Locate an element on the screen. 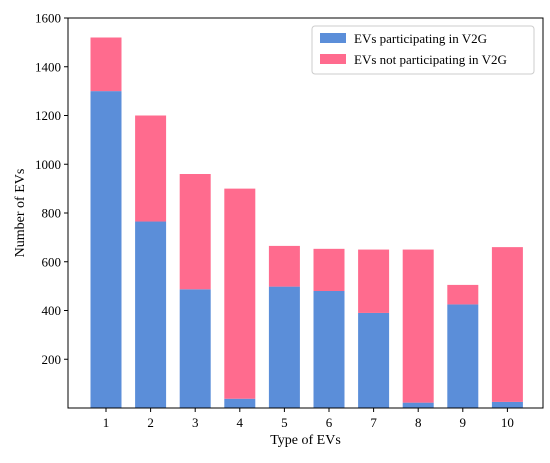  y-tick-label: 1600 is located at coordinates (48, 18).